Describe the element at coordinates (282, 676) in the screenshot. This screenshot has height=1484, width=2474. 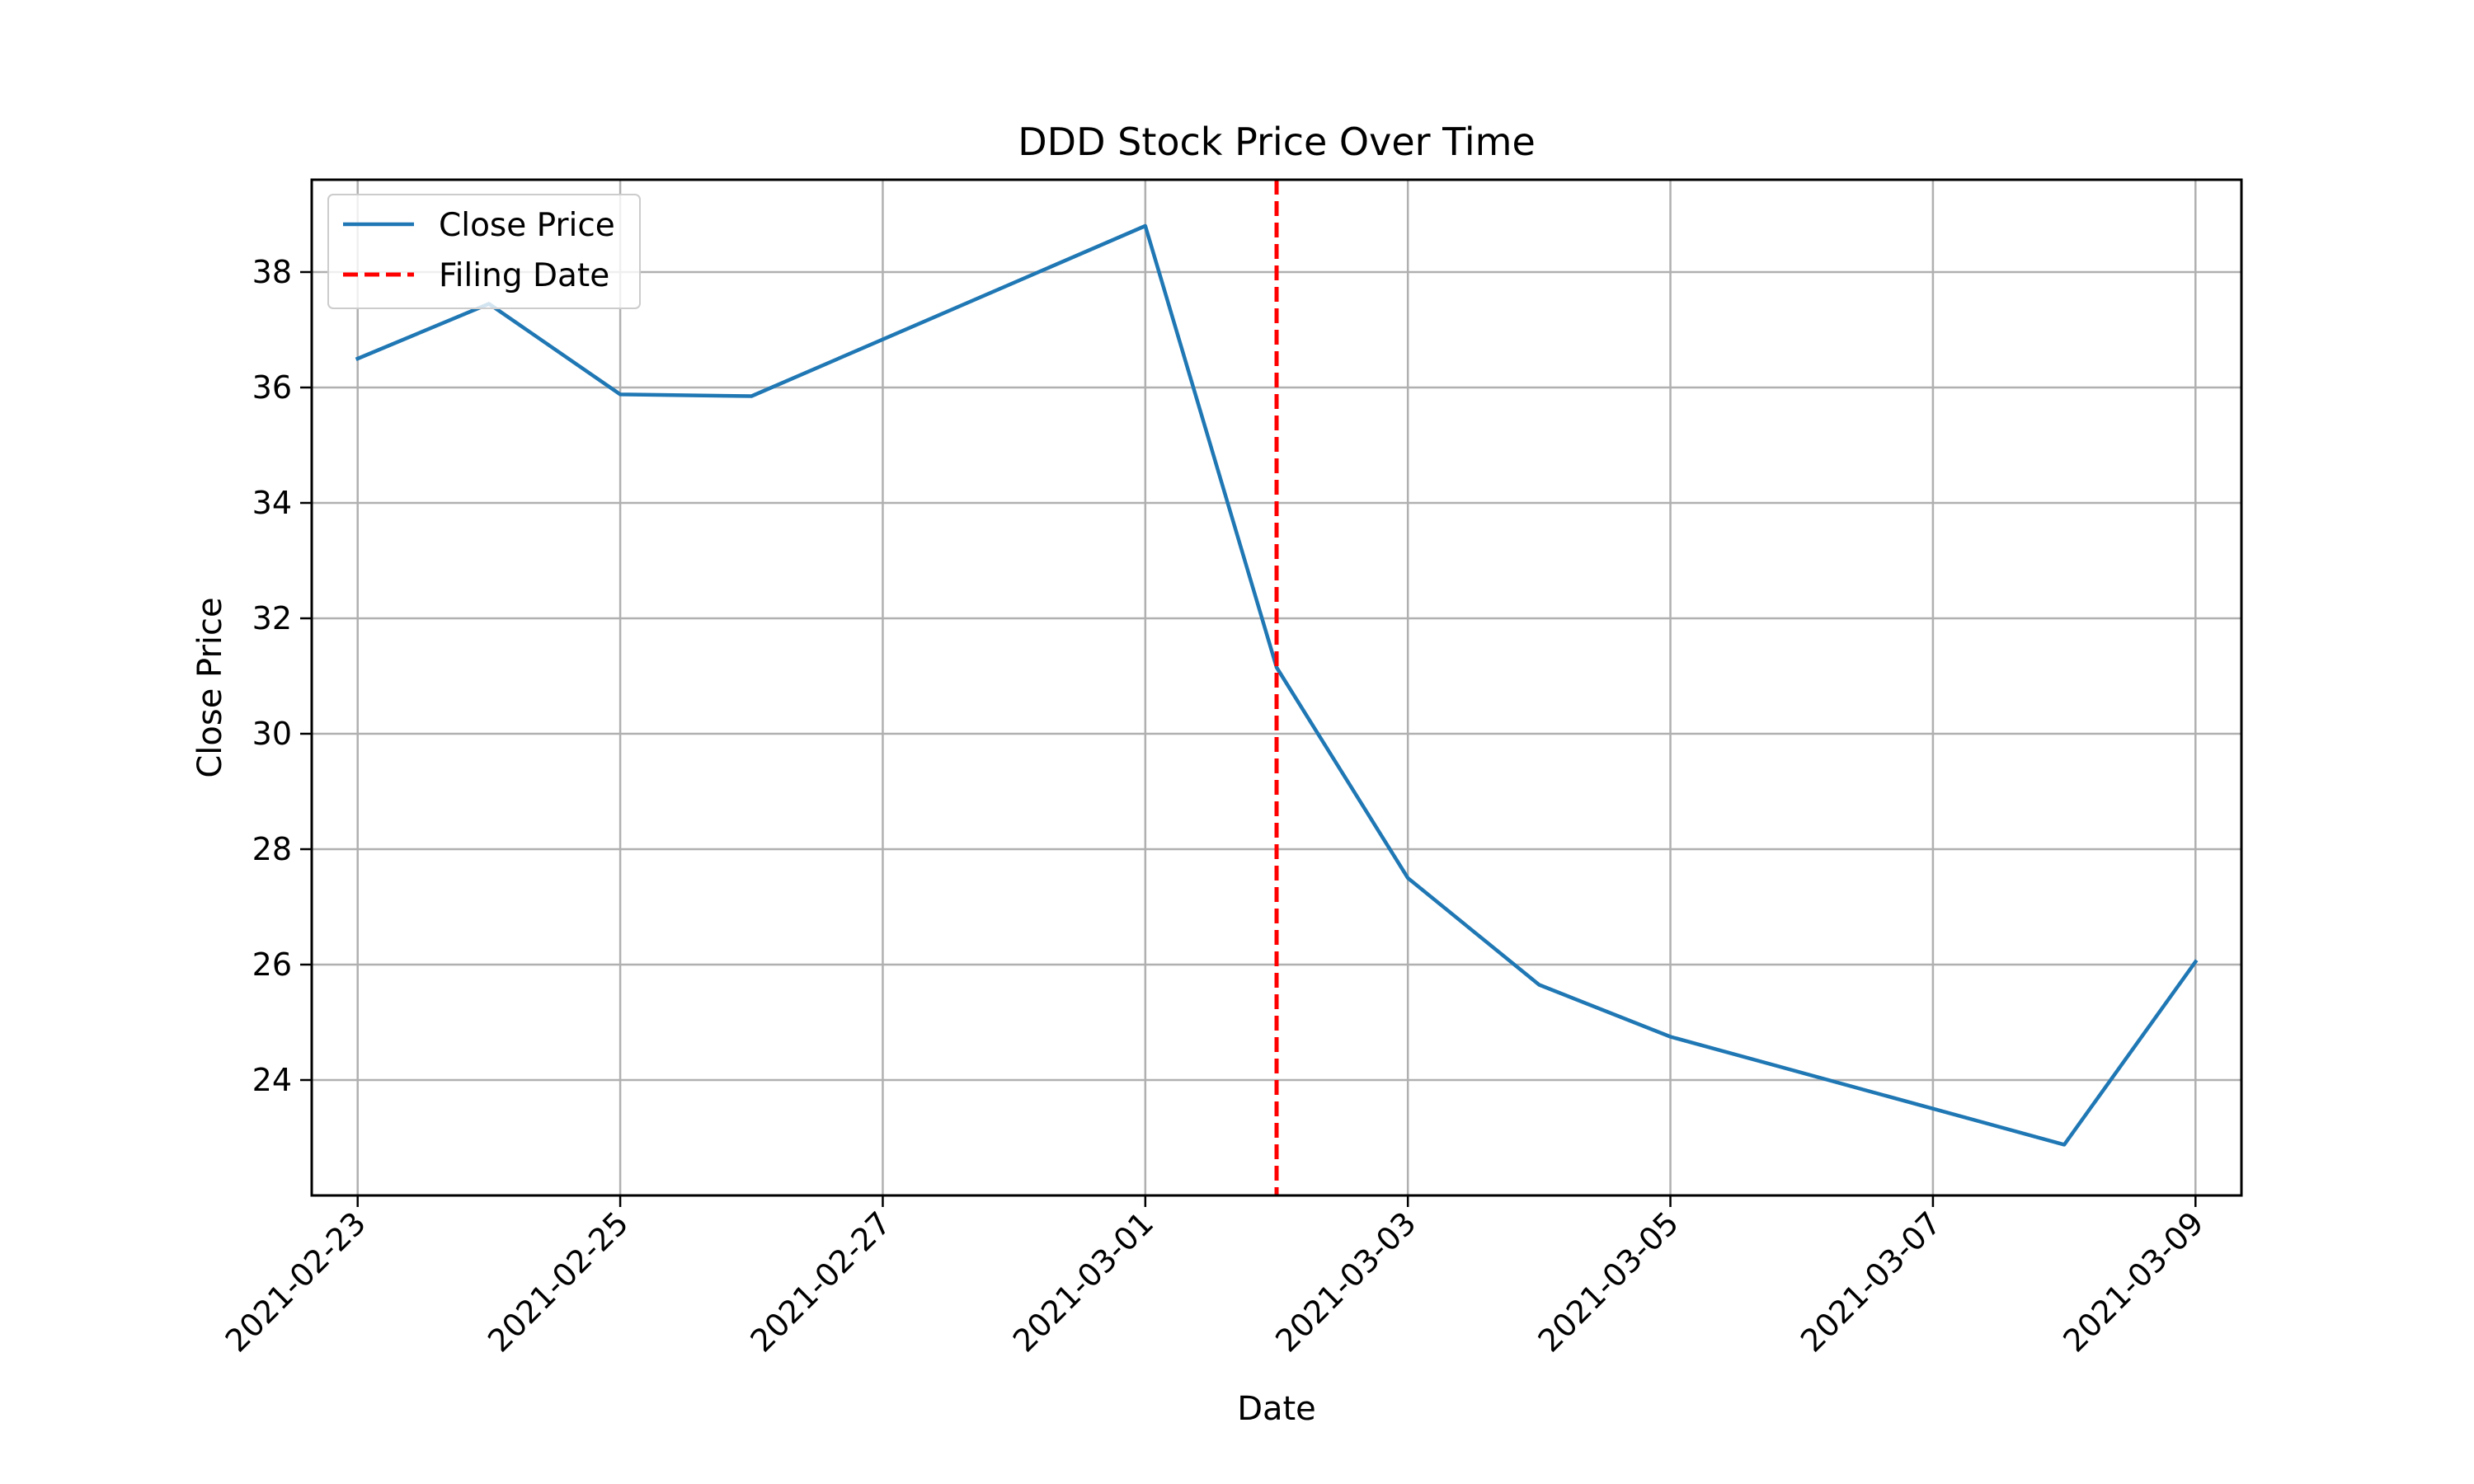
I see `y-axis-ticks: 24 26 28 30 32 34 36 38` at that location.